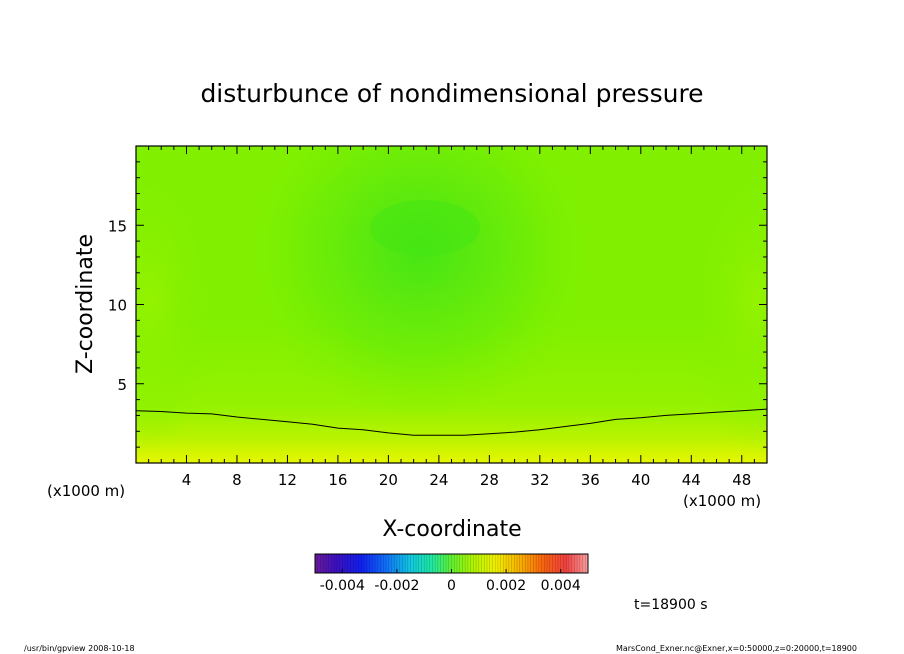 This screenshot has height=654, width=904. What do you see at coordinates (451, 93) in the screenshot?
I see `chart-title: disturbunce of nondimensional pressure` at bounding box center [451, 93].